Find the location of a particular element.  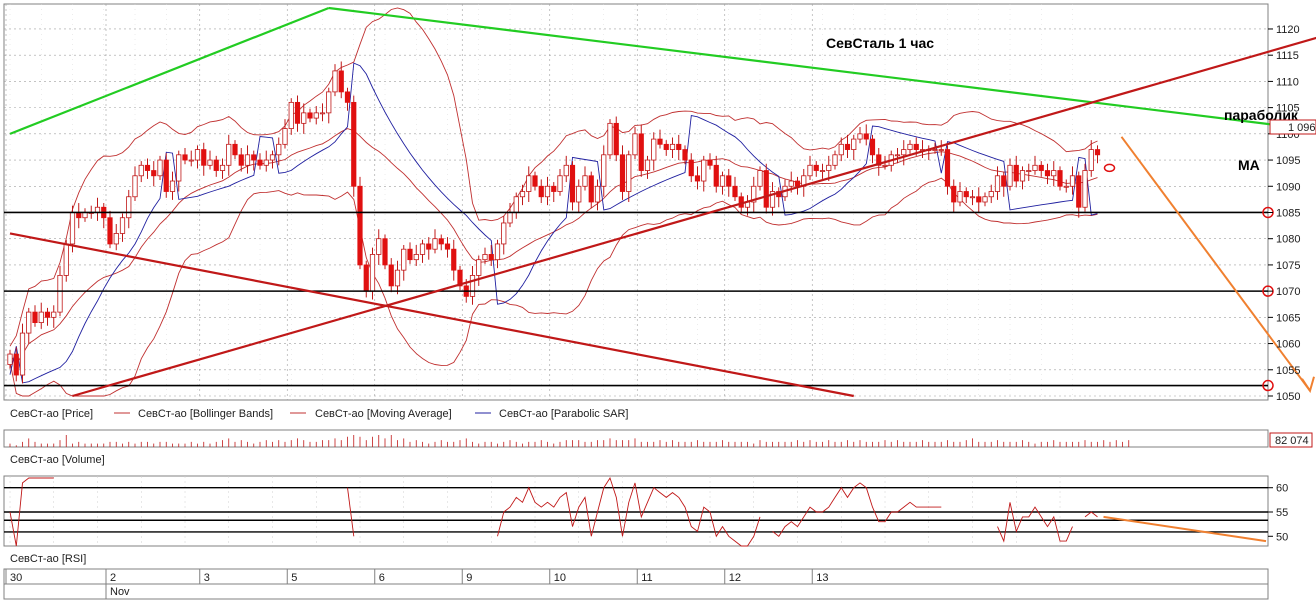

day-tick-label: 30 is located at coordinates (16, 578).